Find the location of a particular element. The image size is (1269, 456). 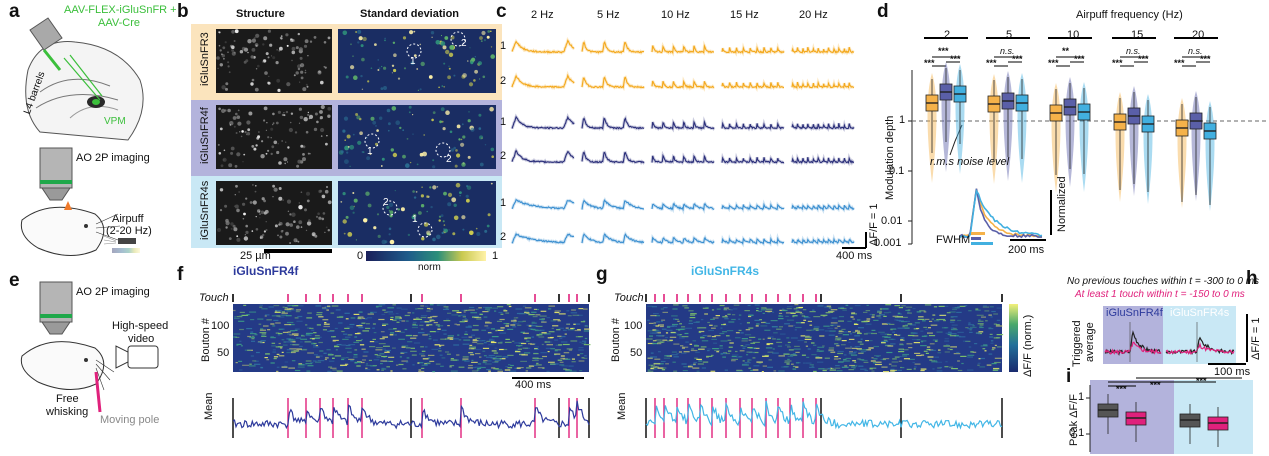

b-cbar-min: 0 is located at coordinates (360, 256).